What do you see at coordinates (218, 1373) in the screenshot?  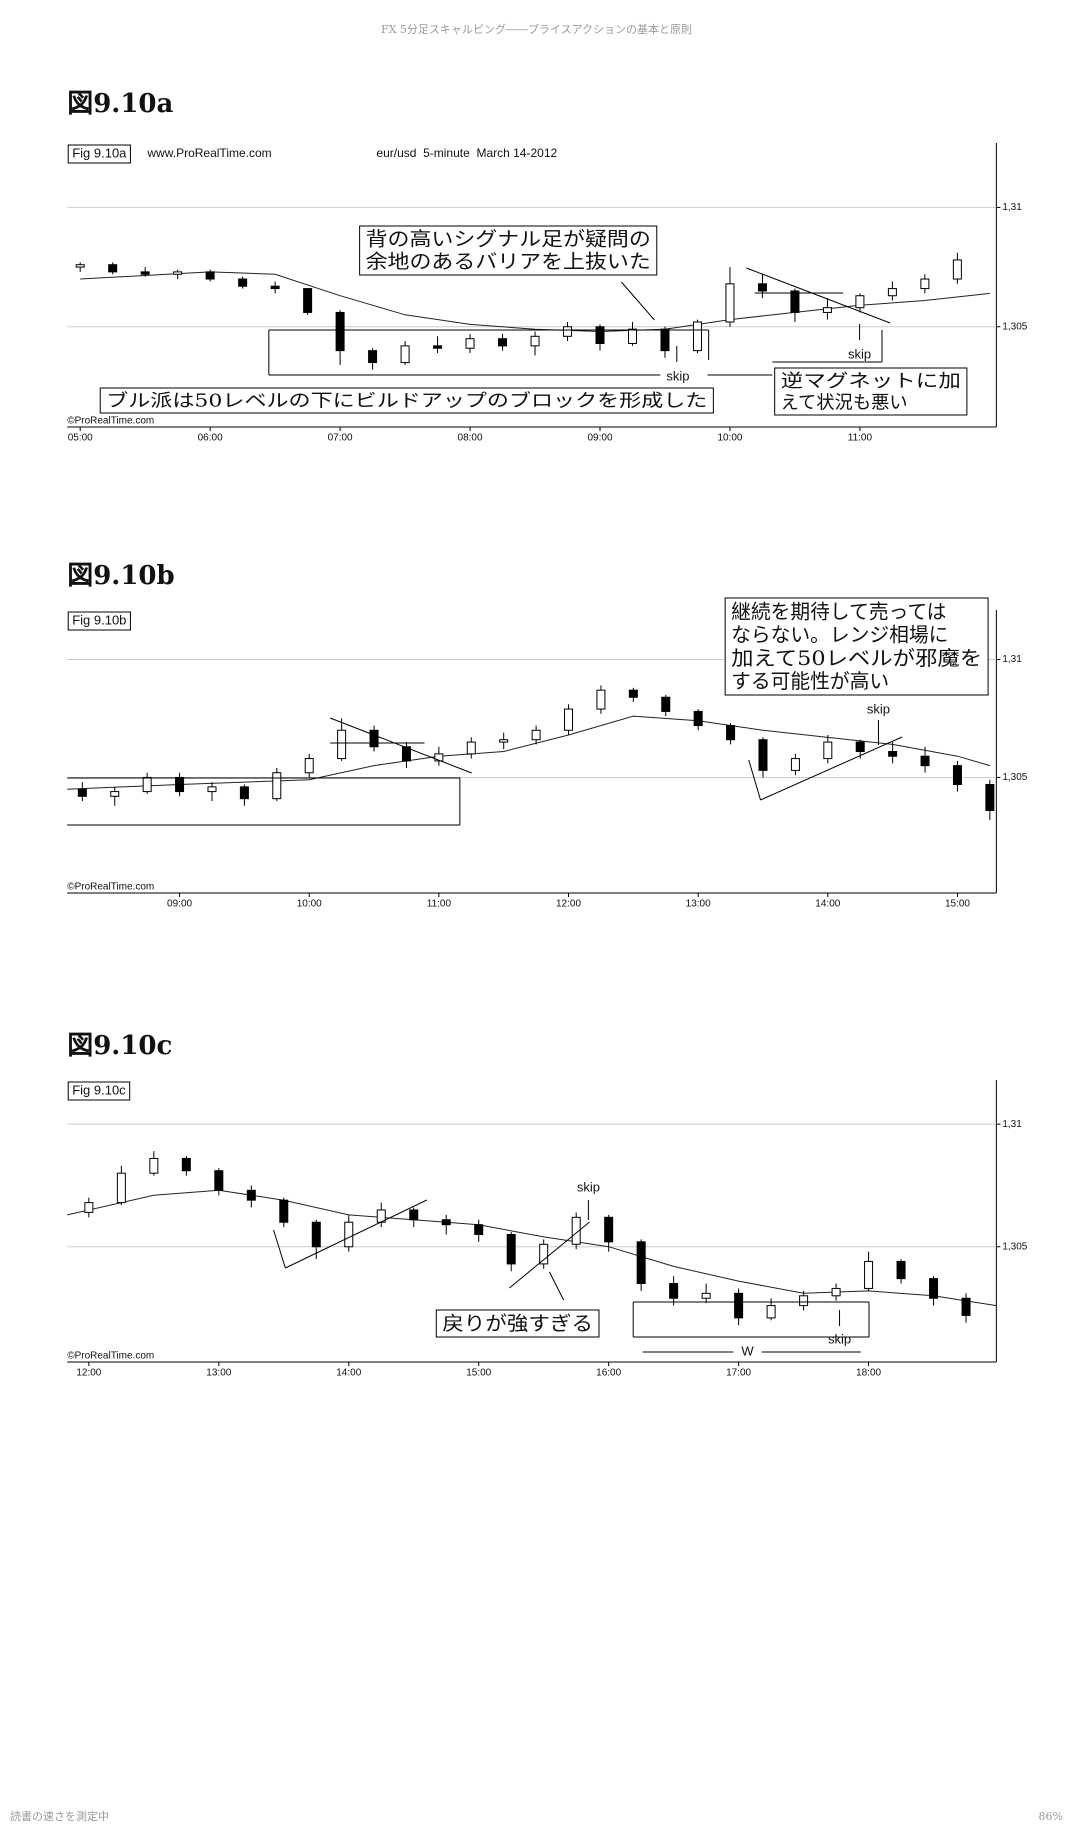 I see `x-tick-label: 13:00` at bounding box center [218, 1373].